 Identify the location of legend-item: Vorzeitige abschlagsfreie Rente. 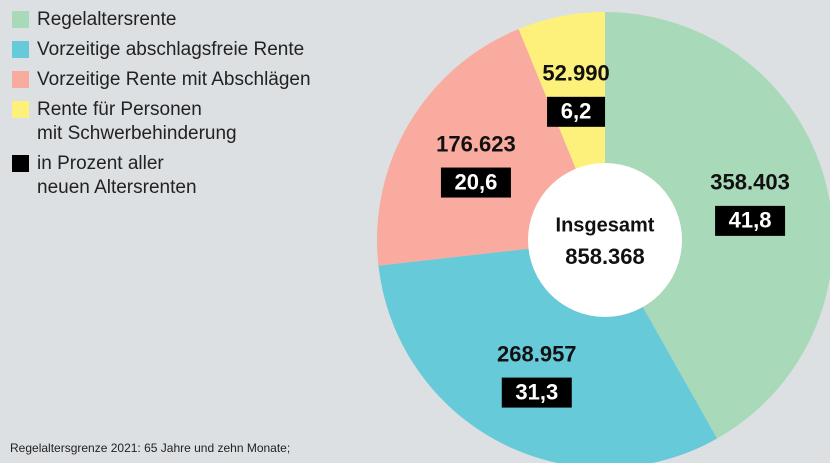
(161, 50).